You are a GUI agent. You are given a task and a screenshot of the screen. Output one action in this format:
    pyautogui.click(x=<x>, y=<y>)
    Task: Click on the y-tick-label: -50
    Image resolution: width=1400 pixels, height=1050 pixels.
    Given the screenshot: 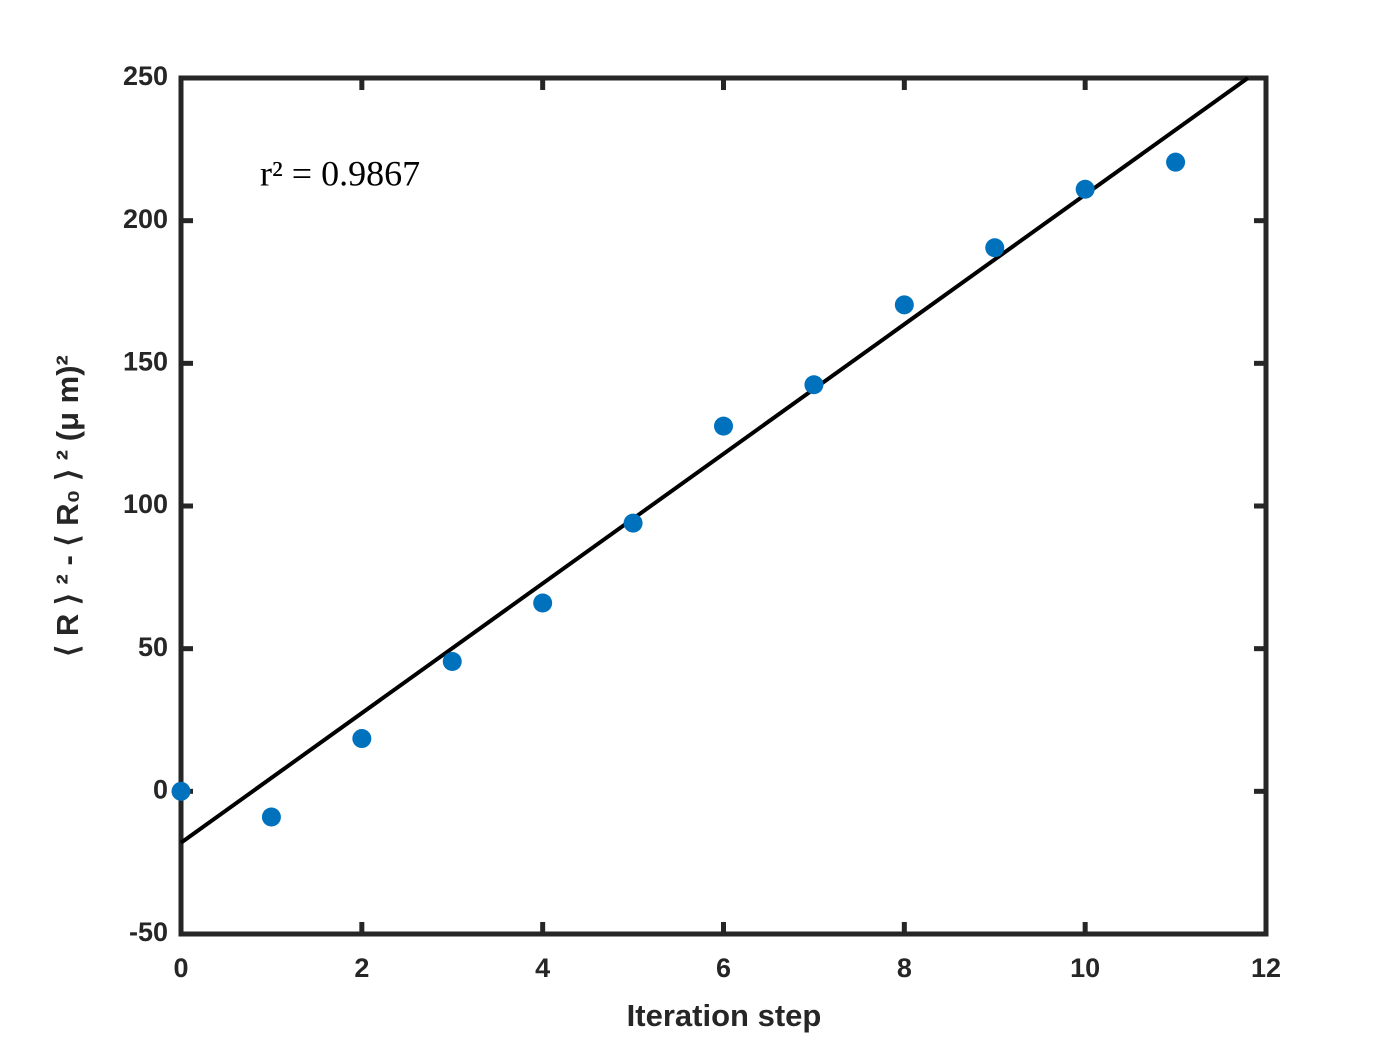 What is the action you would take?
    pyautogui.click(x=148, y=932)
    